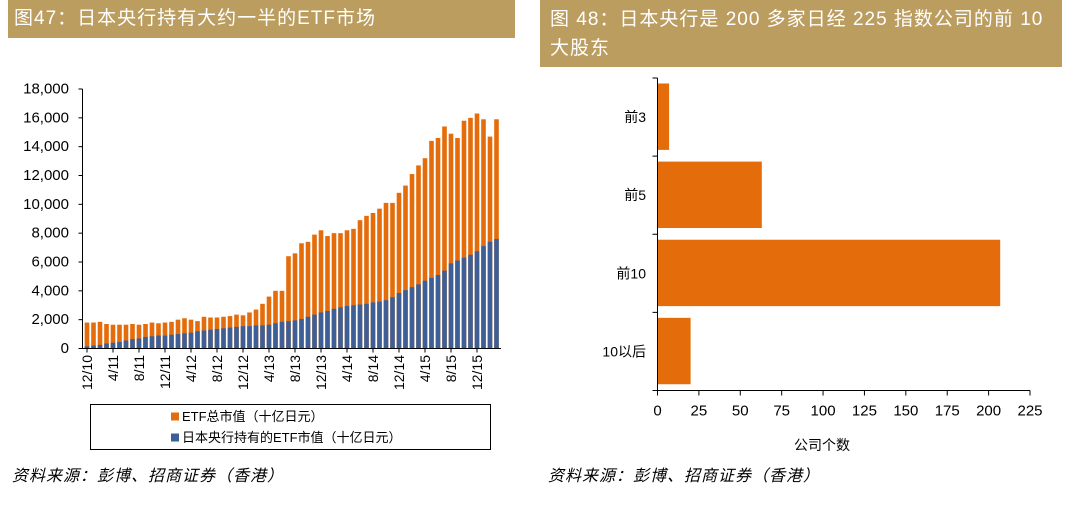 The width and height of the screenshot is (1080, 507). Describe the element at coordinates (580, 48) in the screenshot. I see `figure-48-title-line-2: 大股东` at that location.